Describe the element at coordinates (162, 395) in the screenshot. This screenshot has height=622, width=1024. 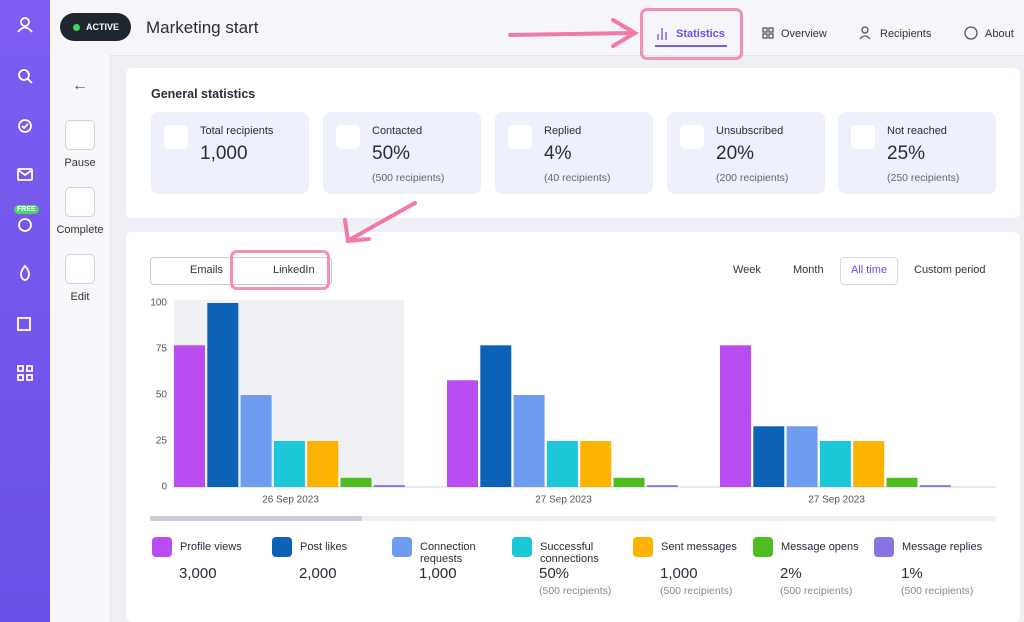
I see `y-tick-label: 50` at that location.